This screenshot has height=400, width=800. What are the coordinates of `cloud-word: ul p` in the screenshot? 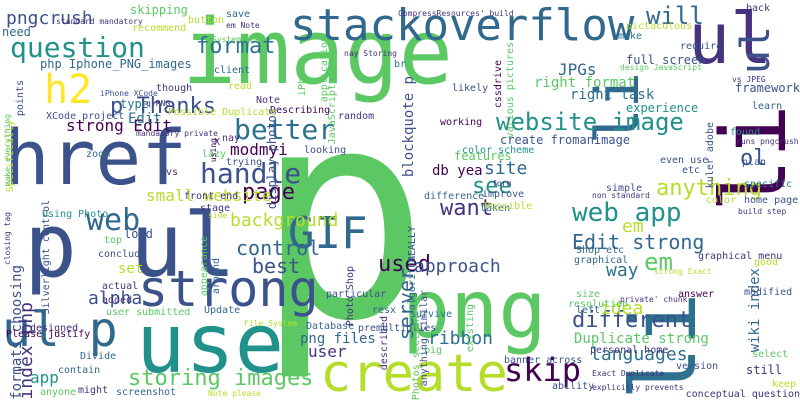 It's located at (60, 330).